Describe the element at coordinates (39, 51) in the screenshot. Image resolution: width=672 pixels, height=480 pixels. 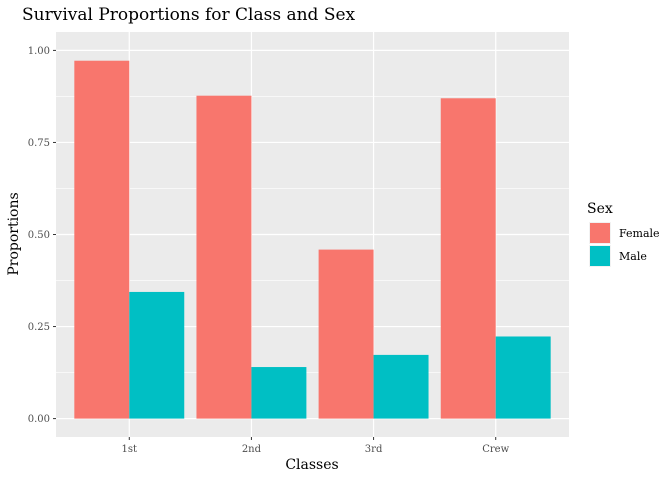
I see `y-tick-label: 1.00` at that location.